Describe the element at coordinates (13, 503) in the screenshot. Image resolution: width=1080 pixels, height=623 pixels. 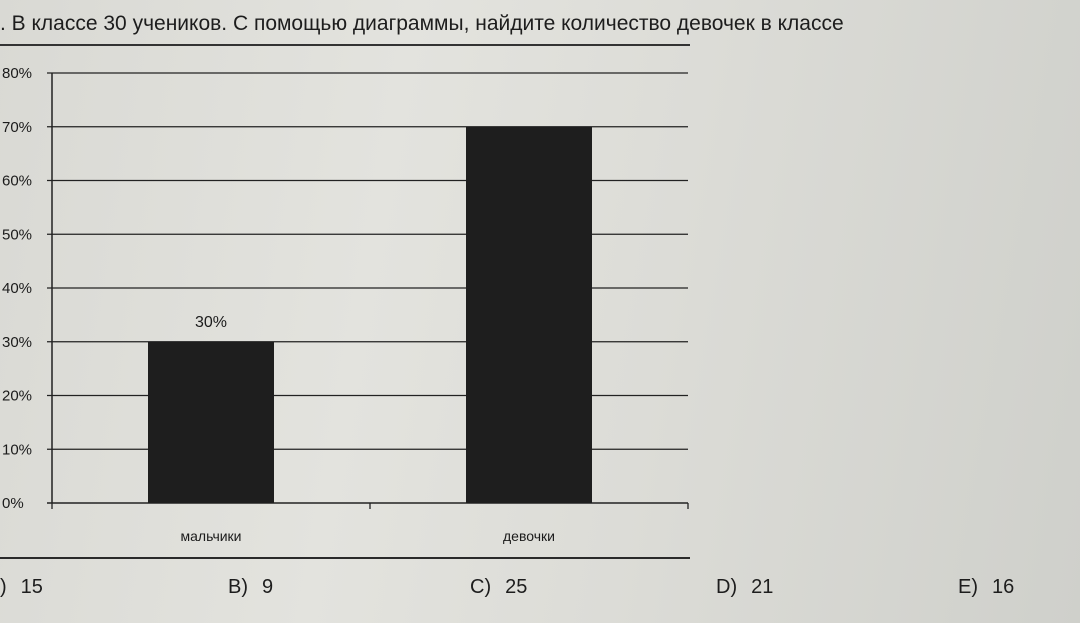
I see `y-tick-label: 0%` at that location.